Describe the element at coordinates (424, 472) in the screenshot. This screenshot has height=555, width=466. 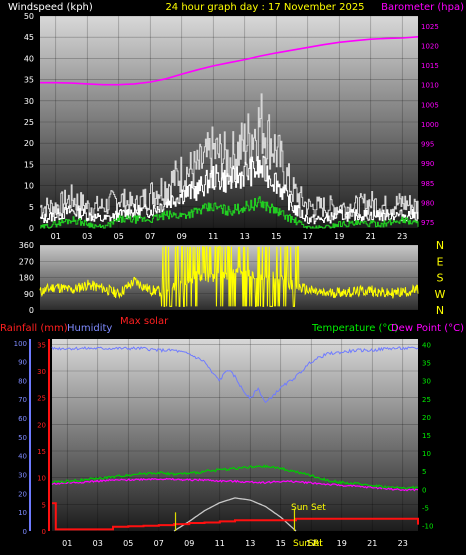
I see `temperature-y-tick-label: 5` at that location.